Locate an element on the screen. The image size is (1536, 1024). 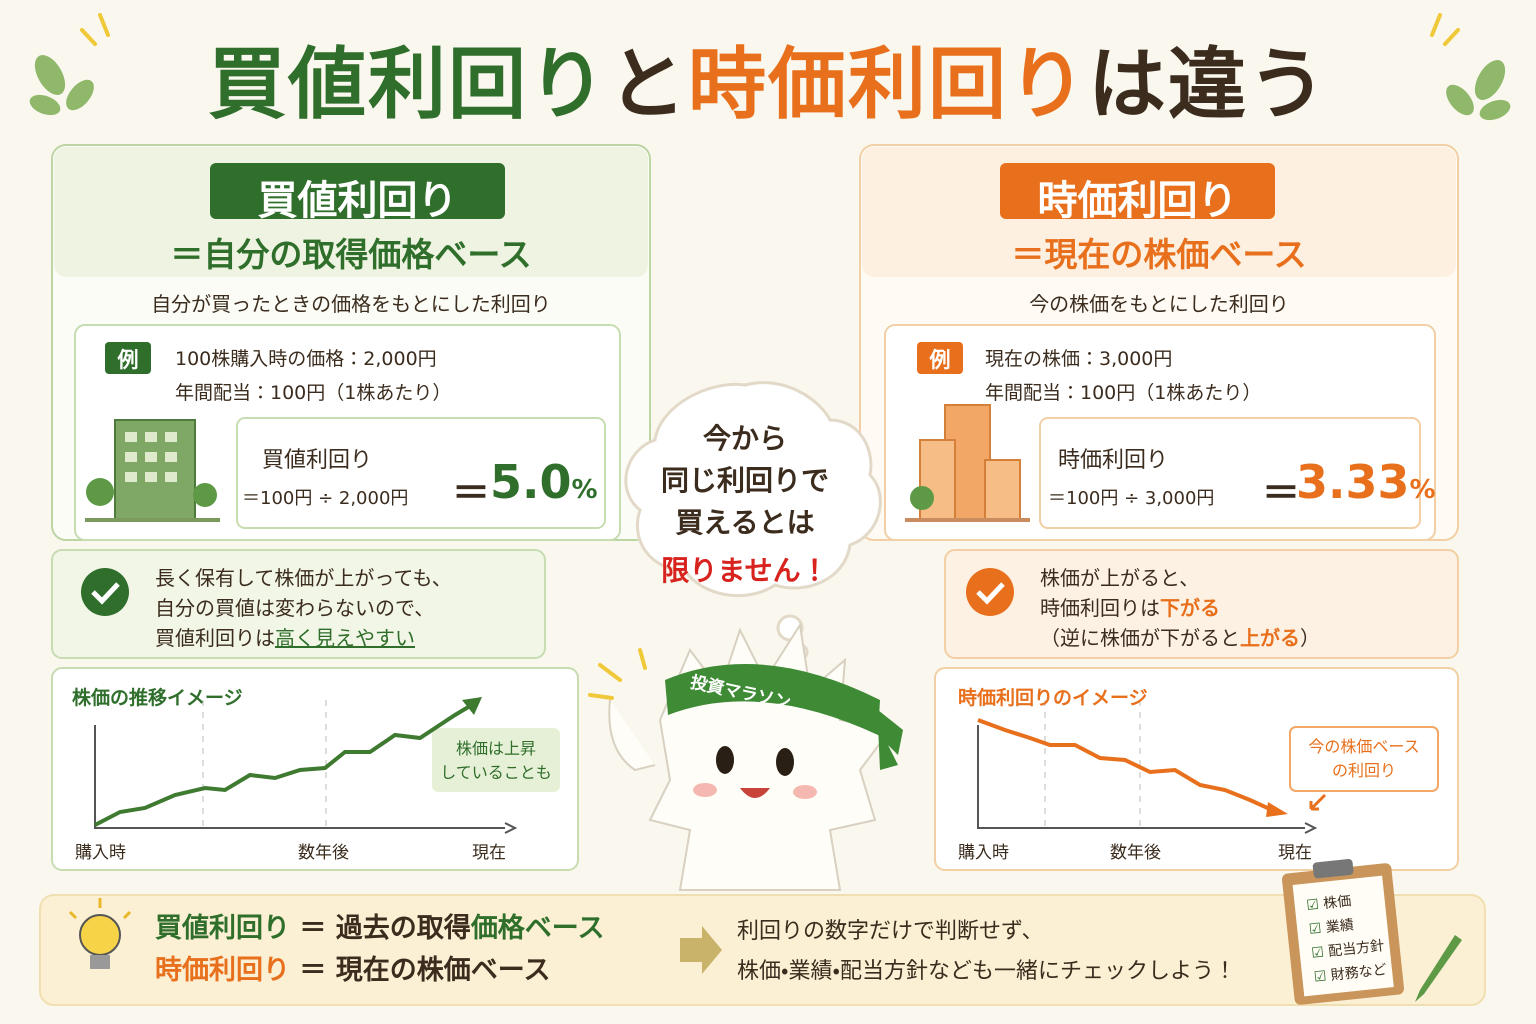
summary-part: 価格ベース is located at coordinates (537, 928).